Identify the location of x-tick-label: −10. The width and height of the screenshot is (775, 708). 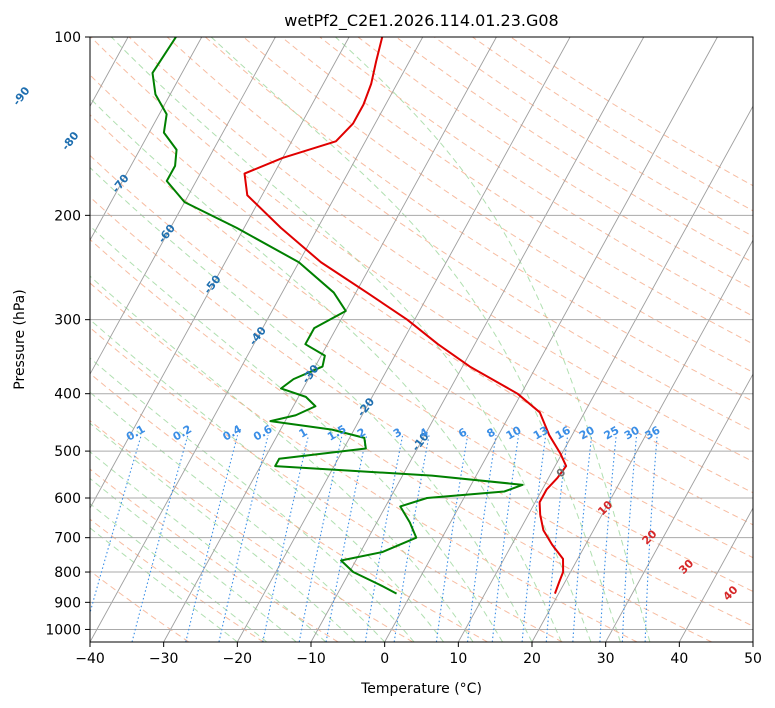
(311, 659).